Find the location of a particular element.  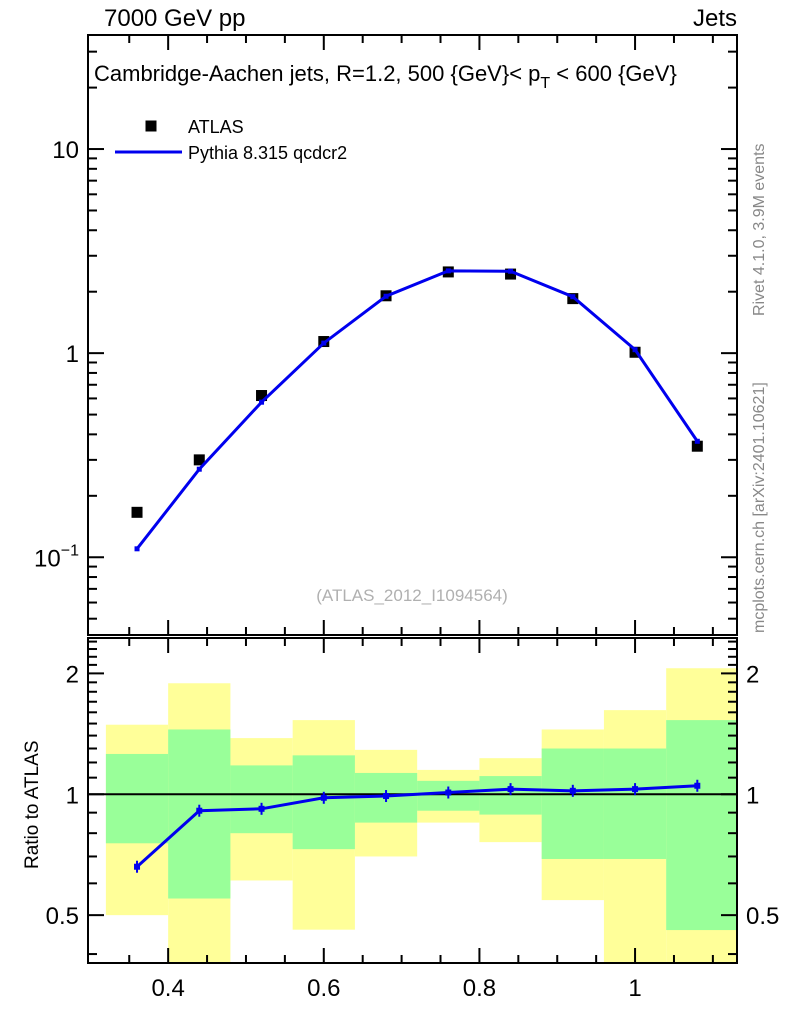

ratio-ytick-label-left: 1 is located at coordinates (72, 795).